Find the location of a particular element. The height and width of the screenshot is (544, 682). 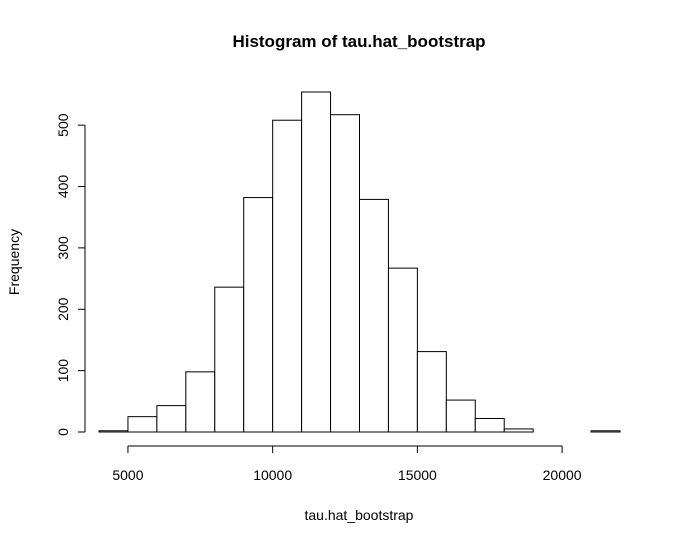

y-tick-label: 500 is located at coordinates (63, 125).